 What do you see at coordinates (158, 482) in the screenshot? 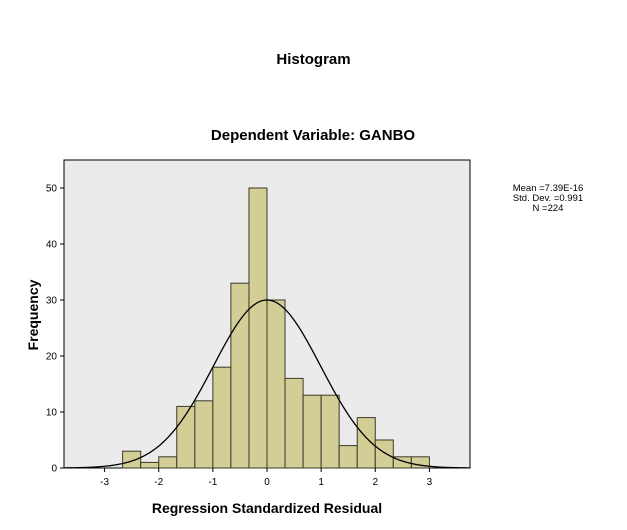
I see `x-tick-label: -2` at bounding box center [158, 482].